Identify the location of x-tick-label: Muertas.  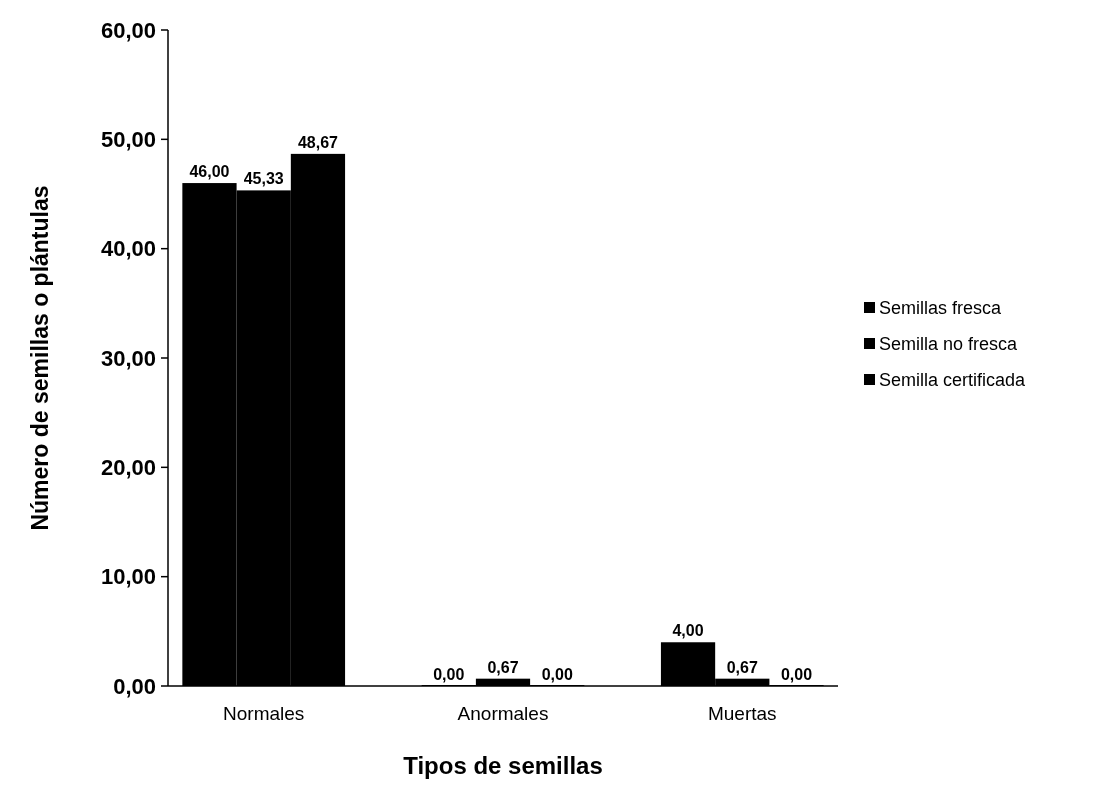
(742, 713).